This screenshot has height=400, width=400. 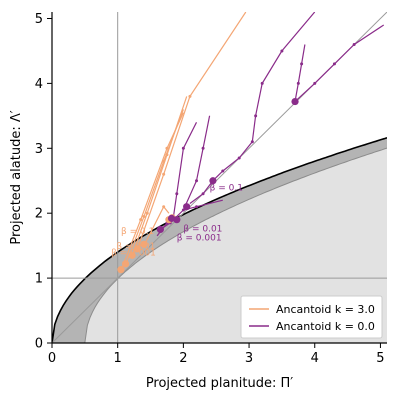 I want to click on x-axis-label: Projected planitude: Π′, so click(x=219, y=383).